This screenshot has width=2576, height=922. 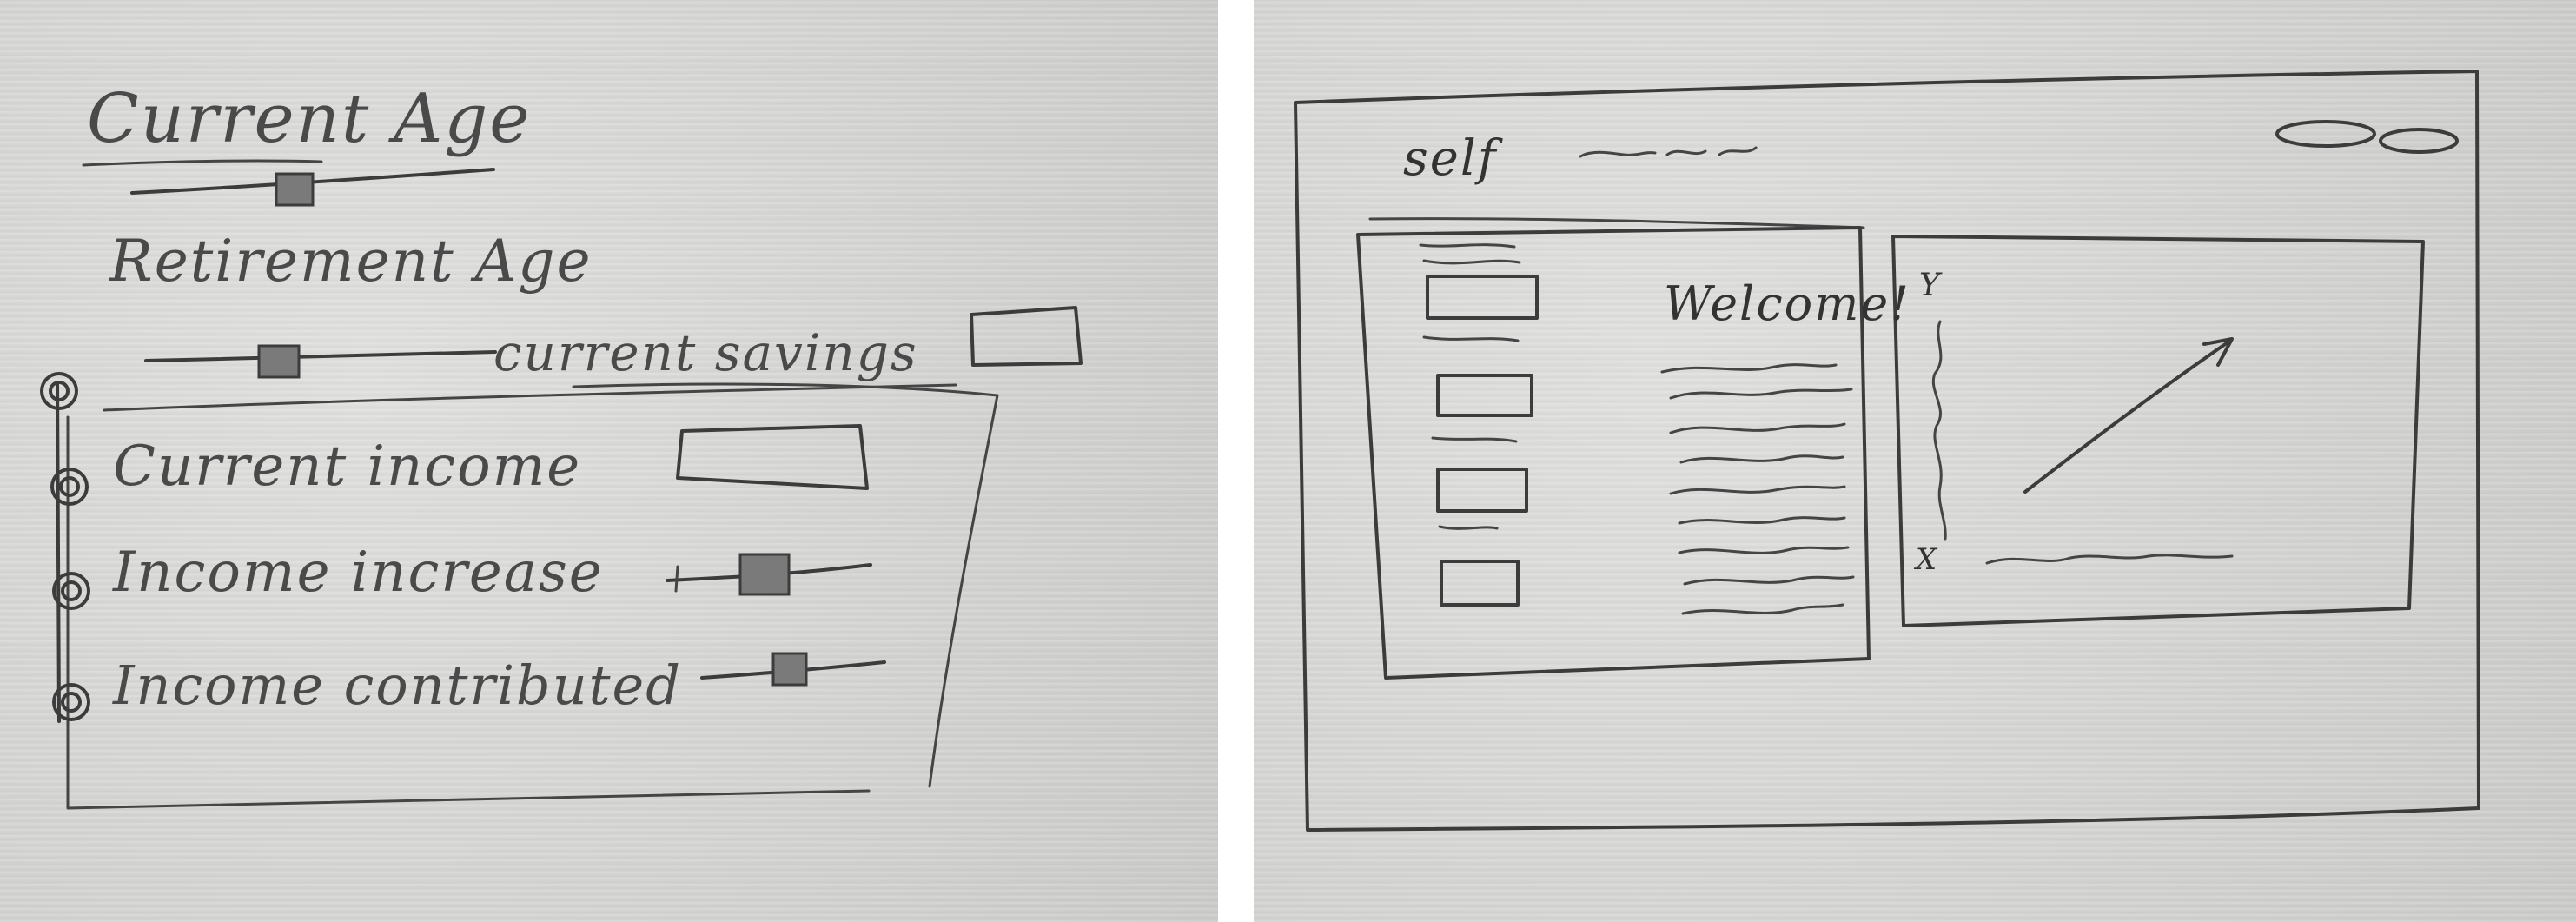 What do you see at coordinates (2218, 352) in the screenshot?
I see `chart-arrowhead` at bounding box center [2218, 352].